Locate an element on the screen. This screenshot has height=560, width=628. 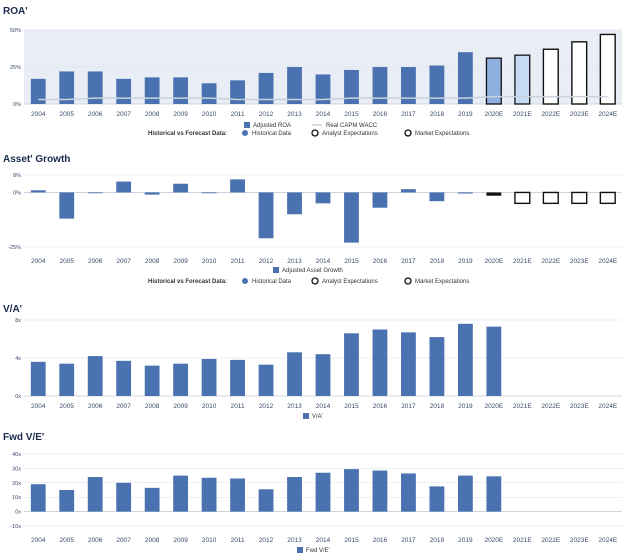
wacc-line is located at coordinates (323, 98).